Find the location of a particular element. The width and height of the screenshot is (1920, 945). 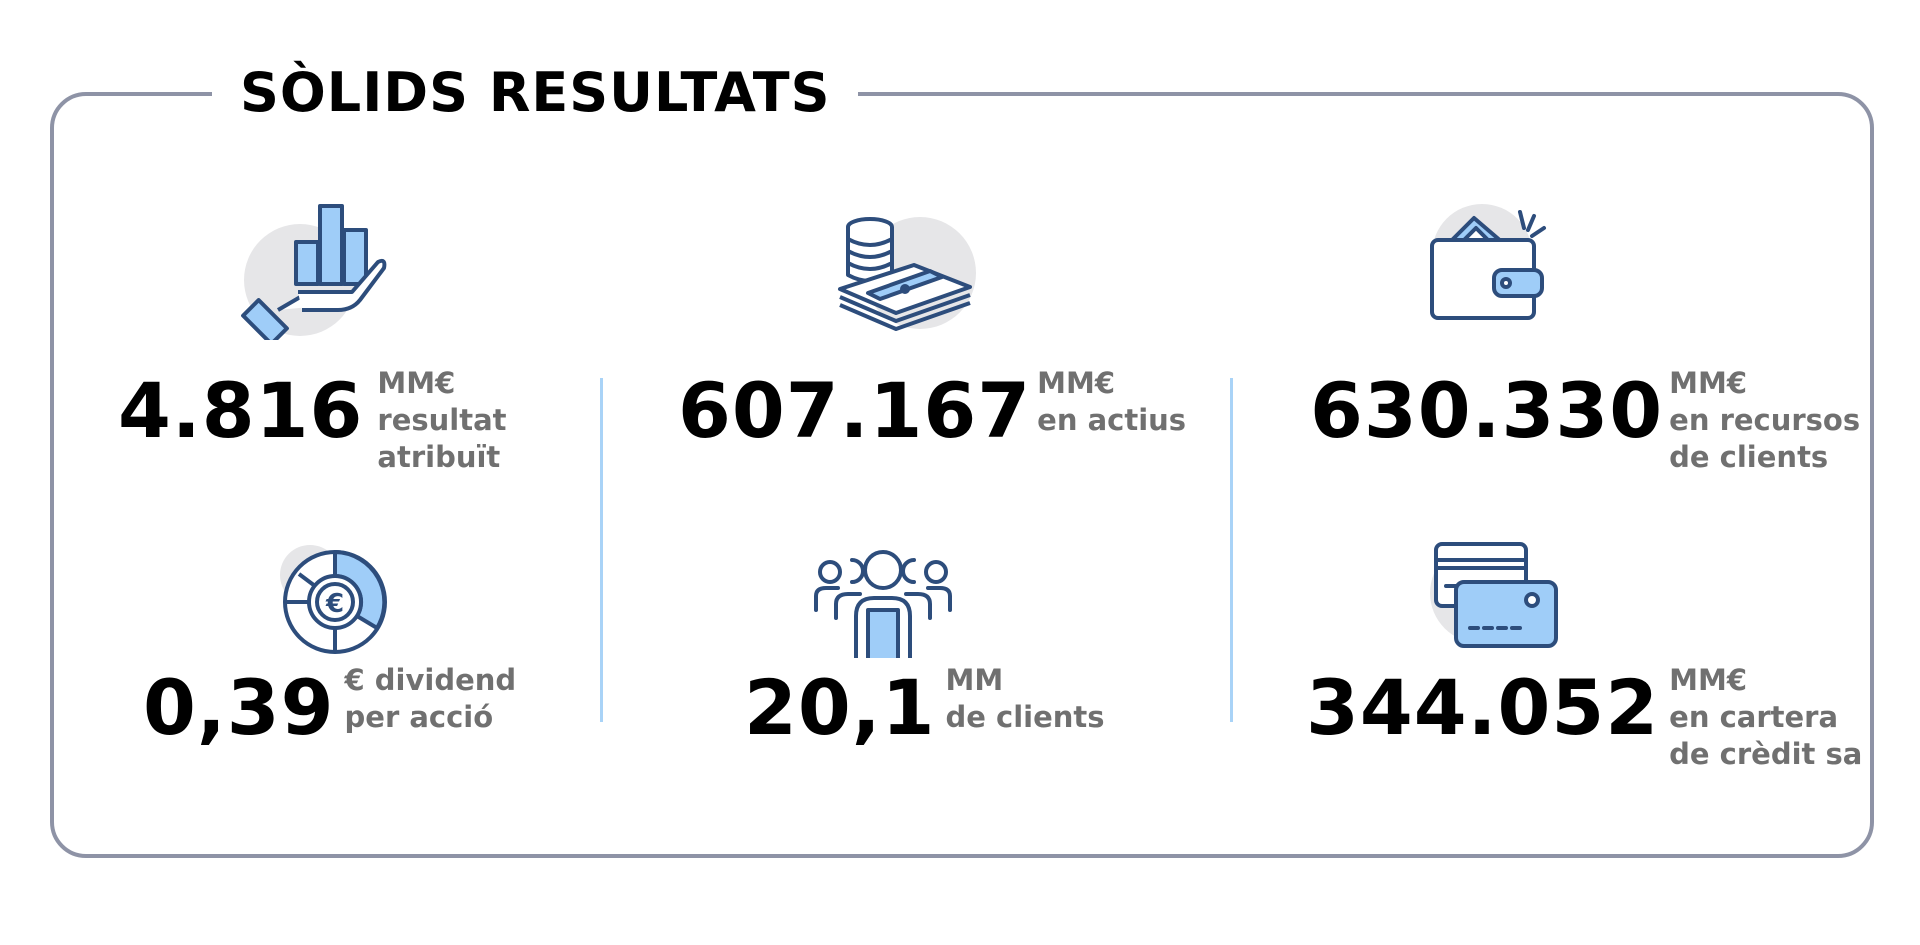

stat-label-line1: en actius is located at coordinates (1112, 420).